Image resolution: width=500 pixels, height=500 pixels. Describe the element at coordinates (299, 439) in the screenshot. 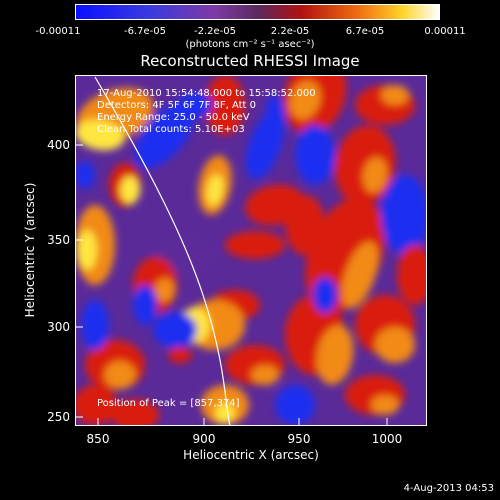

I see `x-tick-label: 950` at that location.